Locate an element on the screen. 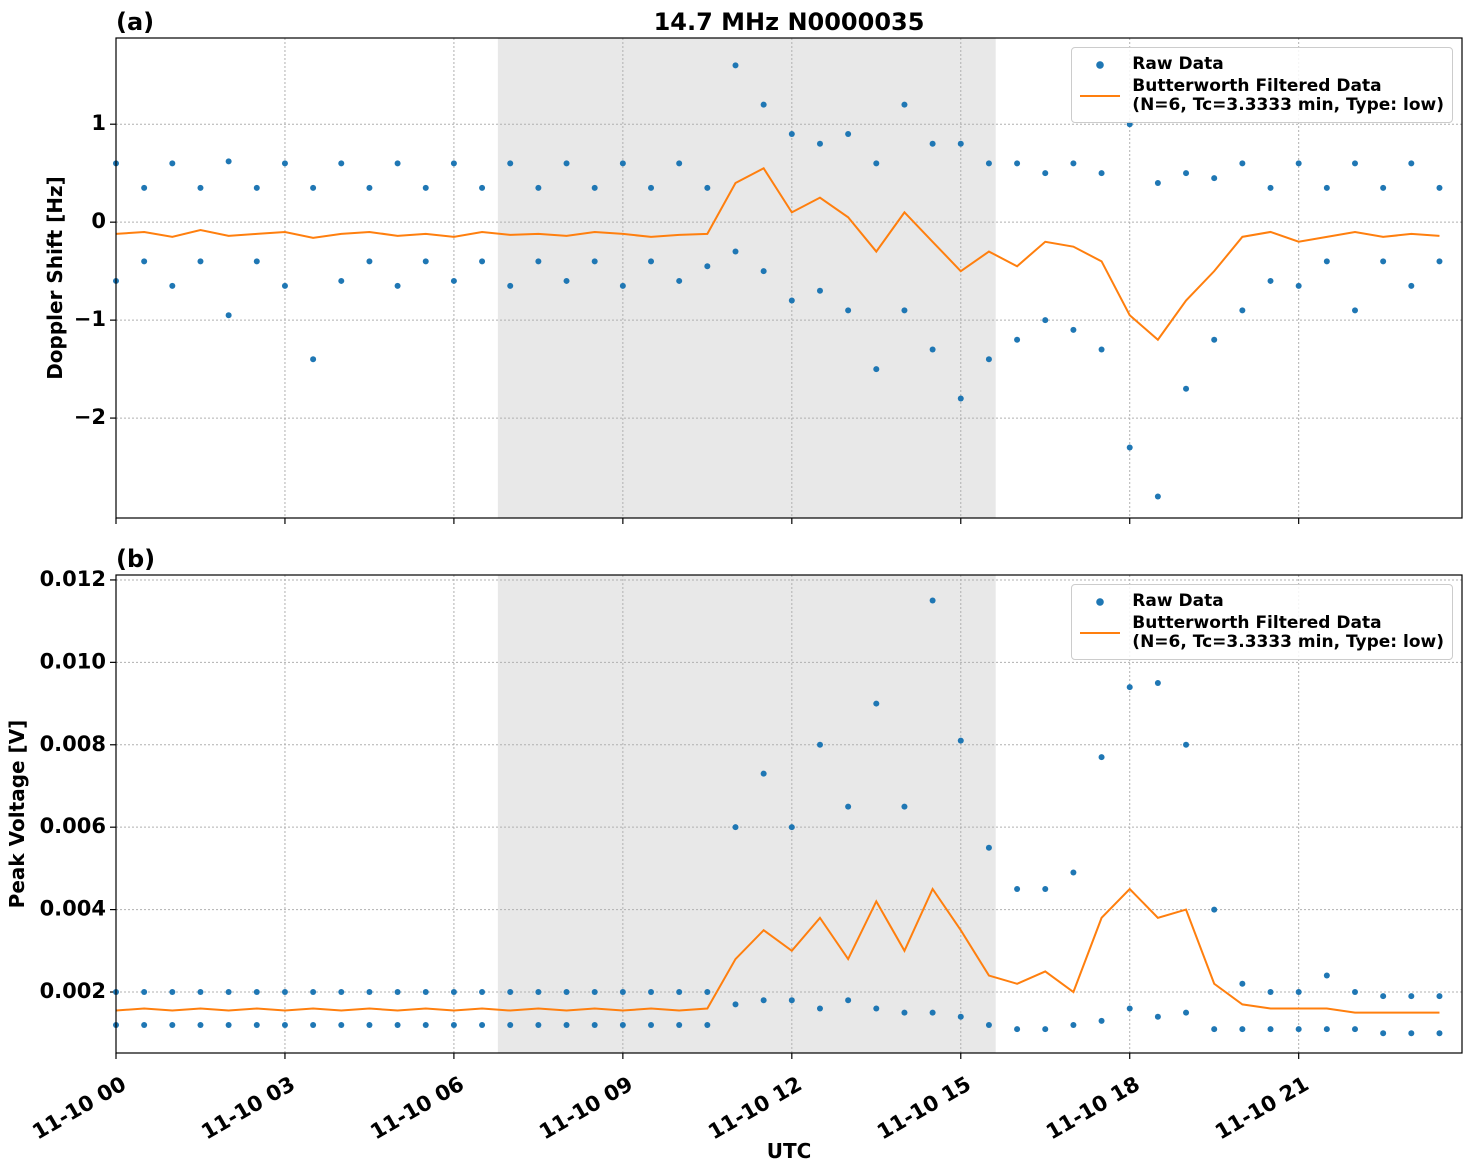 The width and height of the screenshot is (1472, 1172). x-tick-label: 11-10 12 is located at coordinates (755, 1108).